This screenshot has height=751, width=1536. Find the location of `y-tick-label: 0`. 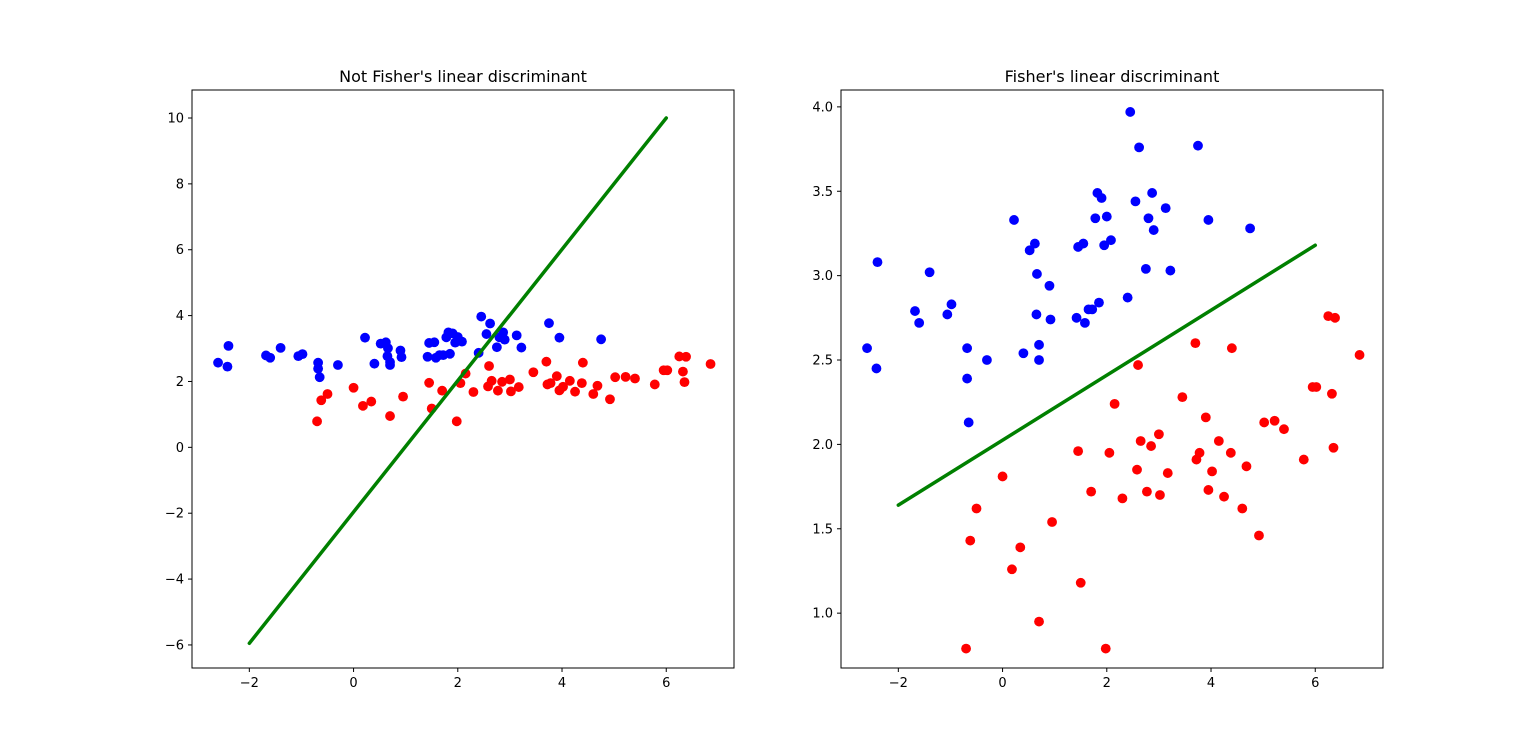

y-tick-label: 0 is located at coordinates (180, 448).